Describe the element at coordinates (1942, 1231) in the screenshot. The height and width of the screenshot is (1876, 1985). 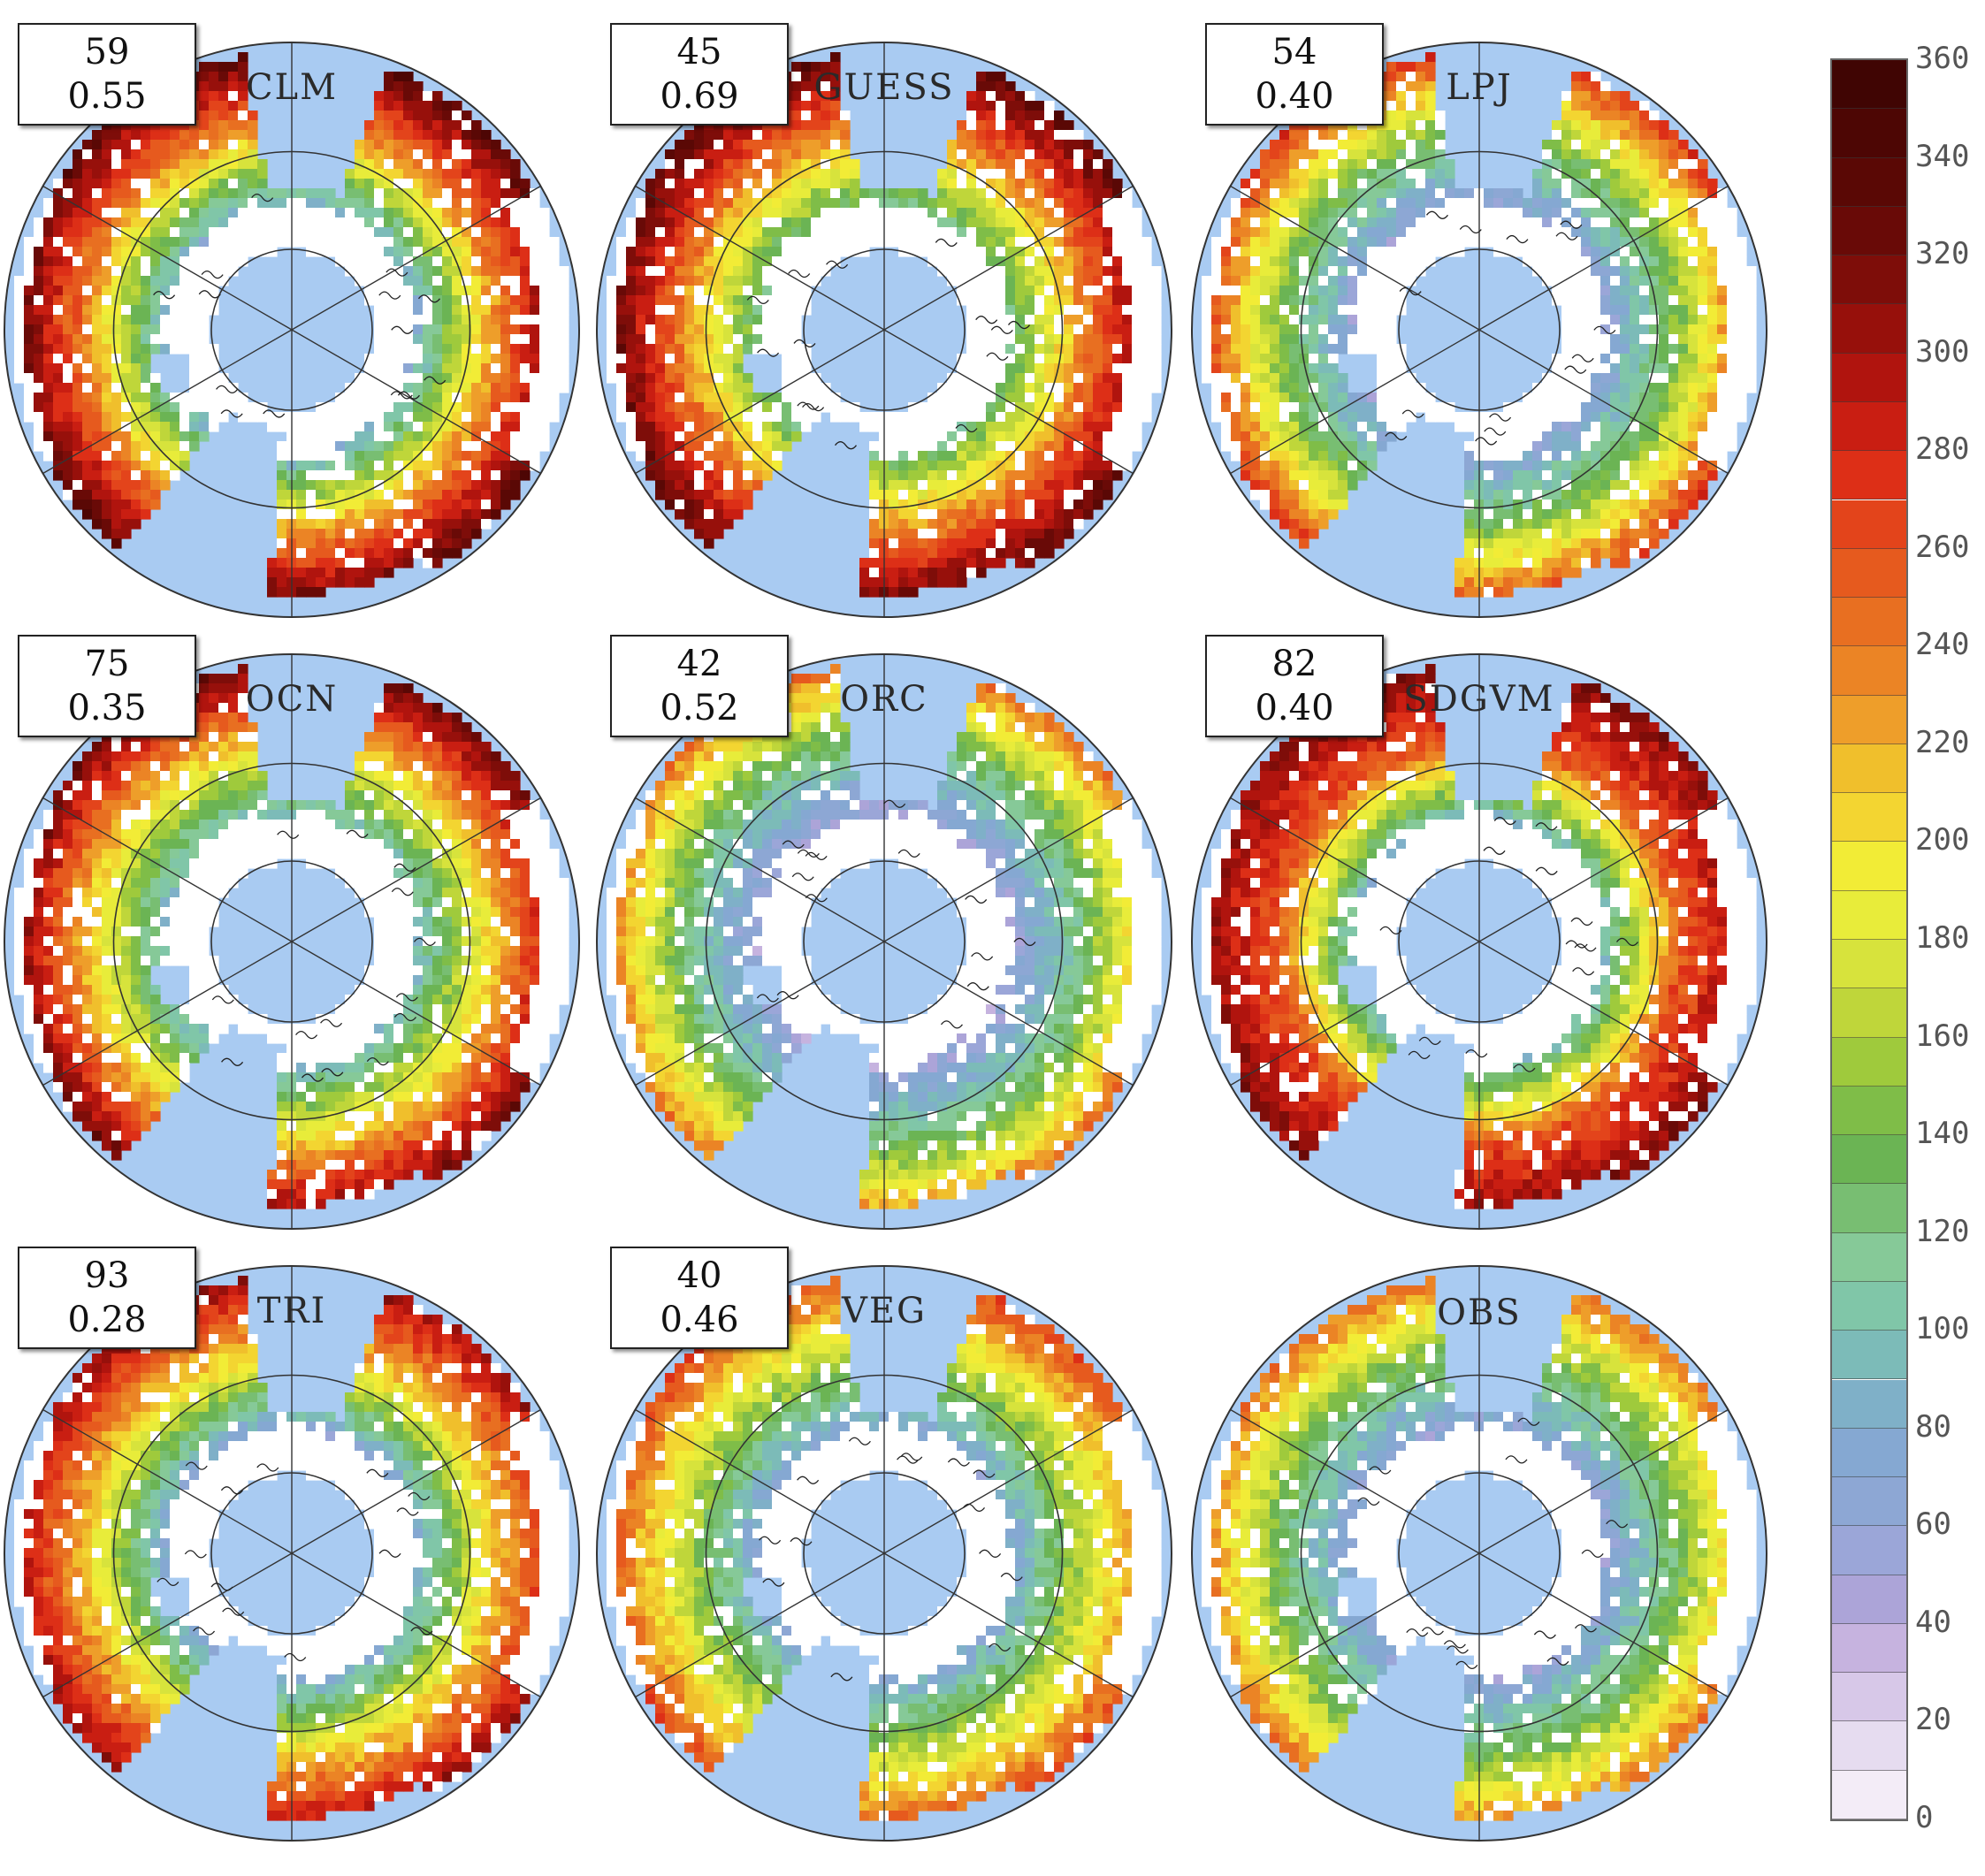
I see `colorbar-tick-label: 120` at that location.